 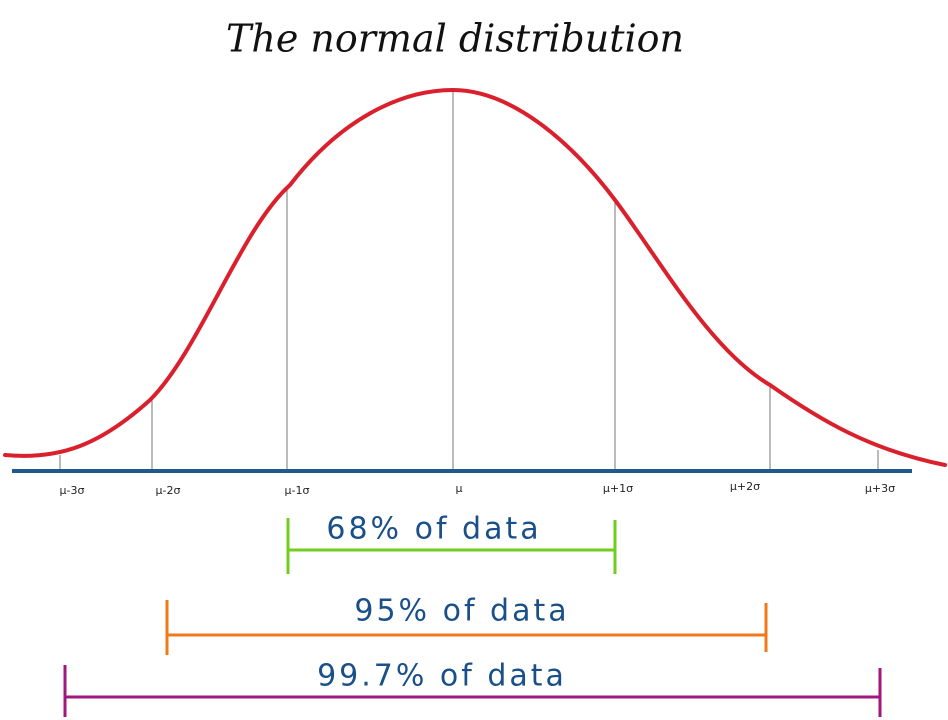 What do you see at coordinates (72, 490) in the screenshot?
I see `tick-label: μ-3σ` at bounding box center [72, 490].